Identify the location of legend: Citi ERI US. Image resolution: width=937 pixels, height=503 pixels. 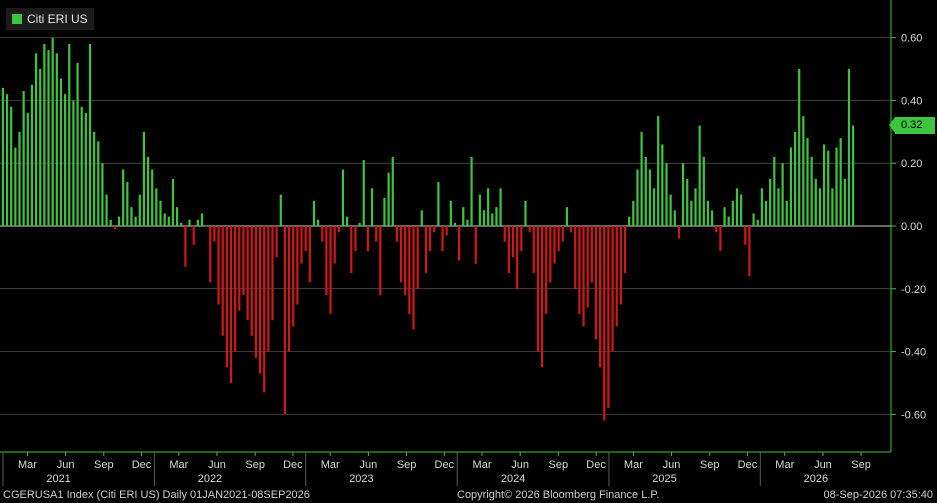
(50, 19).